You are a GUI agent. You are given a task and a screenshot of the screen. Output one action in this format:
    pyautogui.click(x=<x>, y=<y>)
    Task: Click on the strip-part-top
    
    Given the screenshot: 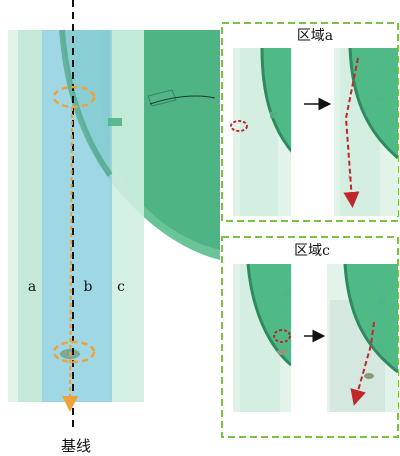 What is the action you would take?
    pyautogui.click(x=115, y=122)
    